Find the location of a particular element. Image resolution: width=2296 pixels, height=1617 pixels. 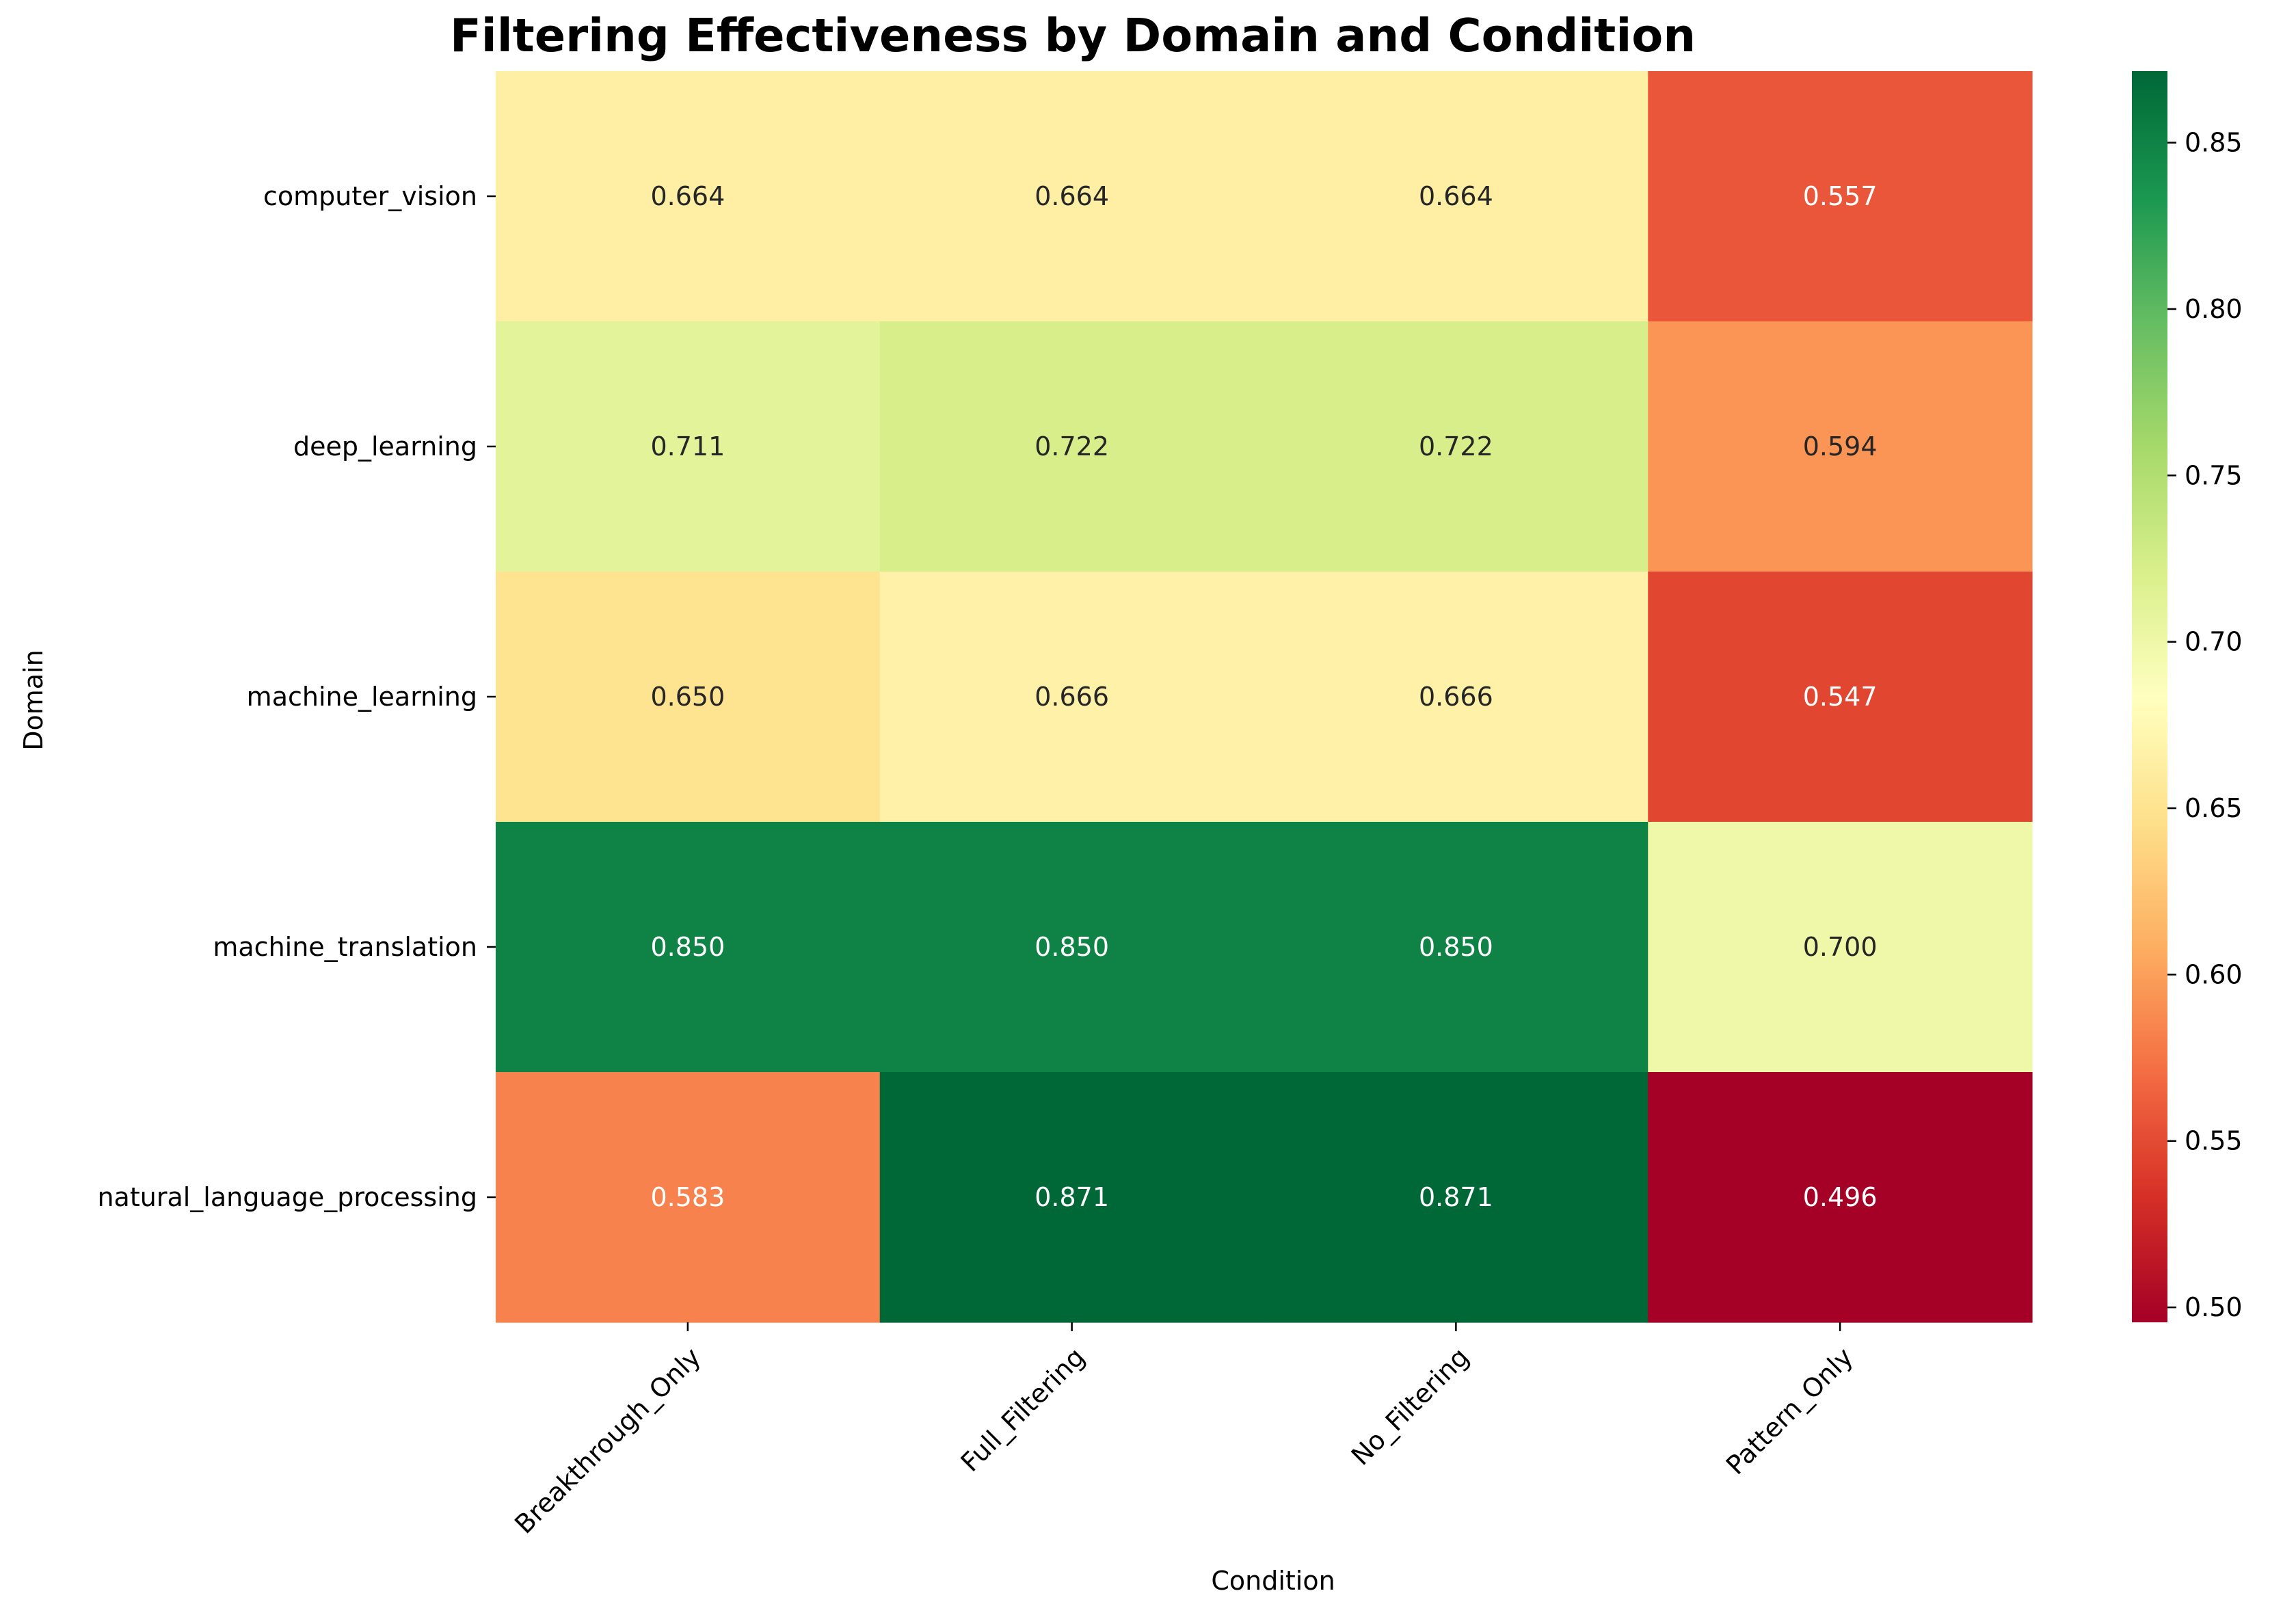

x-tick-label: No_Filtering is located at coordinates (1410, 1406).